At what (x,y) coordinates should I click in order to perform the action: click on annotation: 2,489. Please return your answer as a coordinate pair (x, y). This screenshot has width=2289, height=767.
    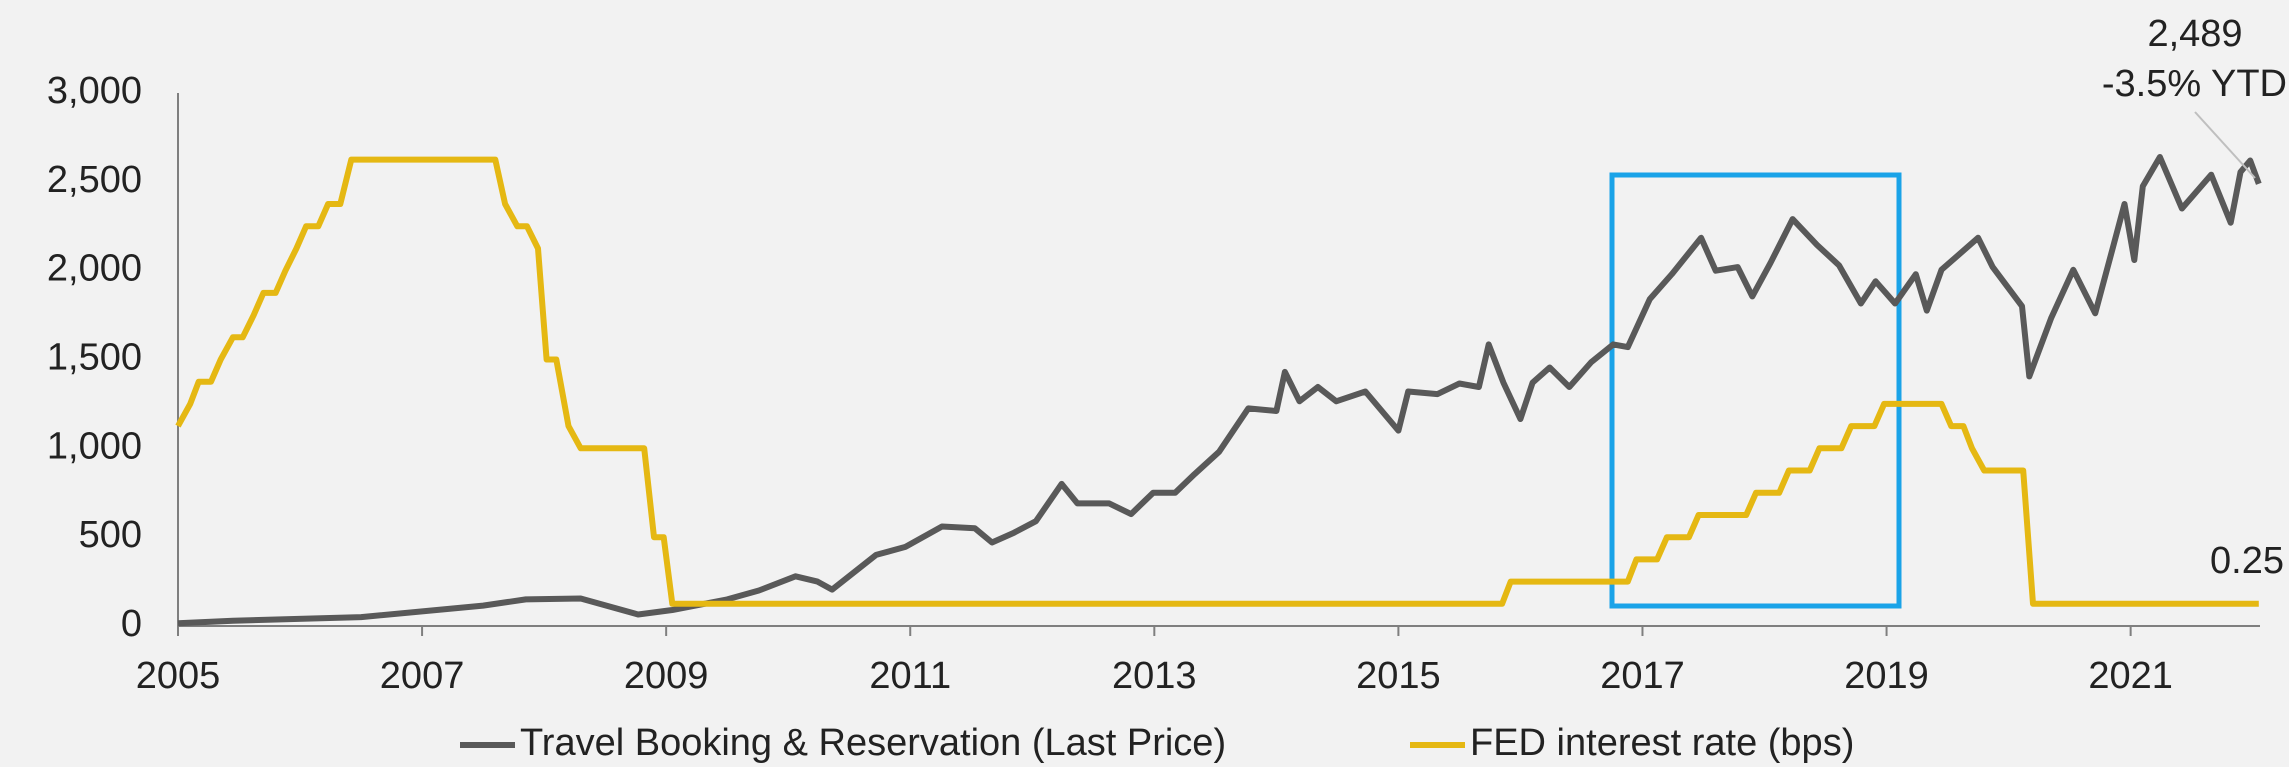
    Looking at the image, I should click on (2194, 34).